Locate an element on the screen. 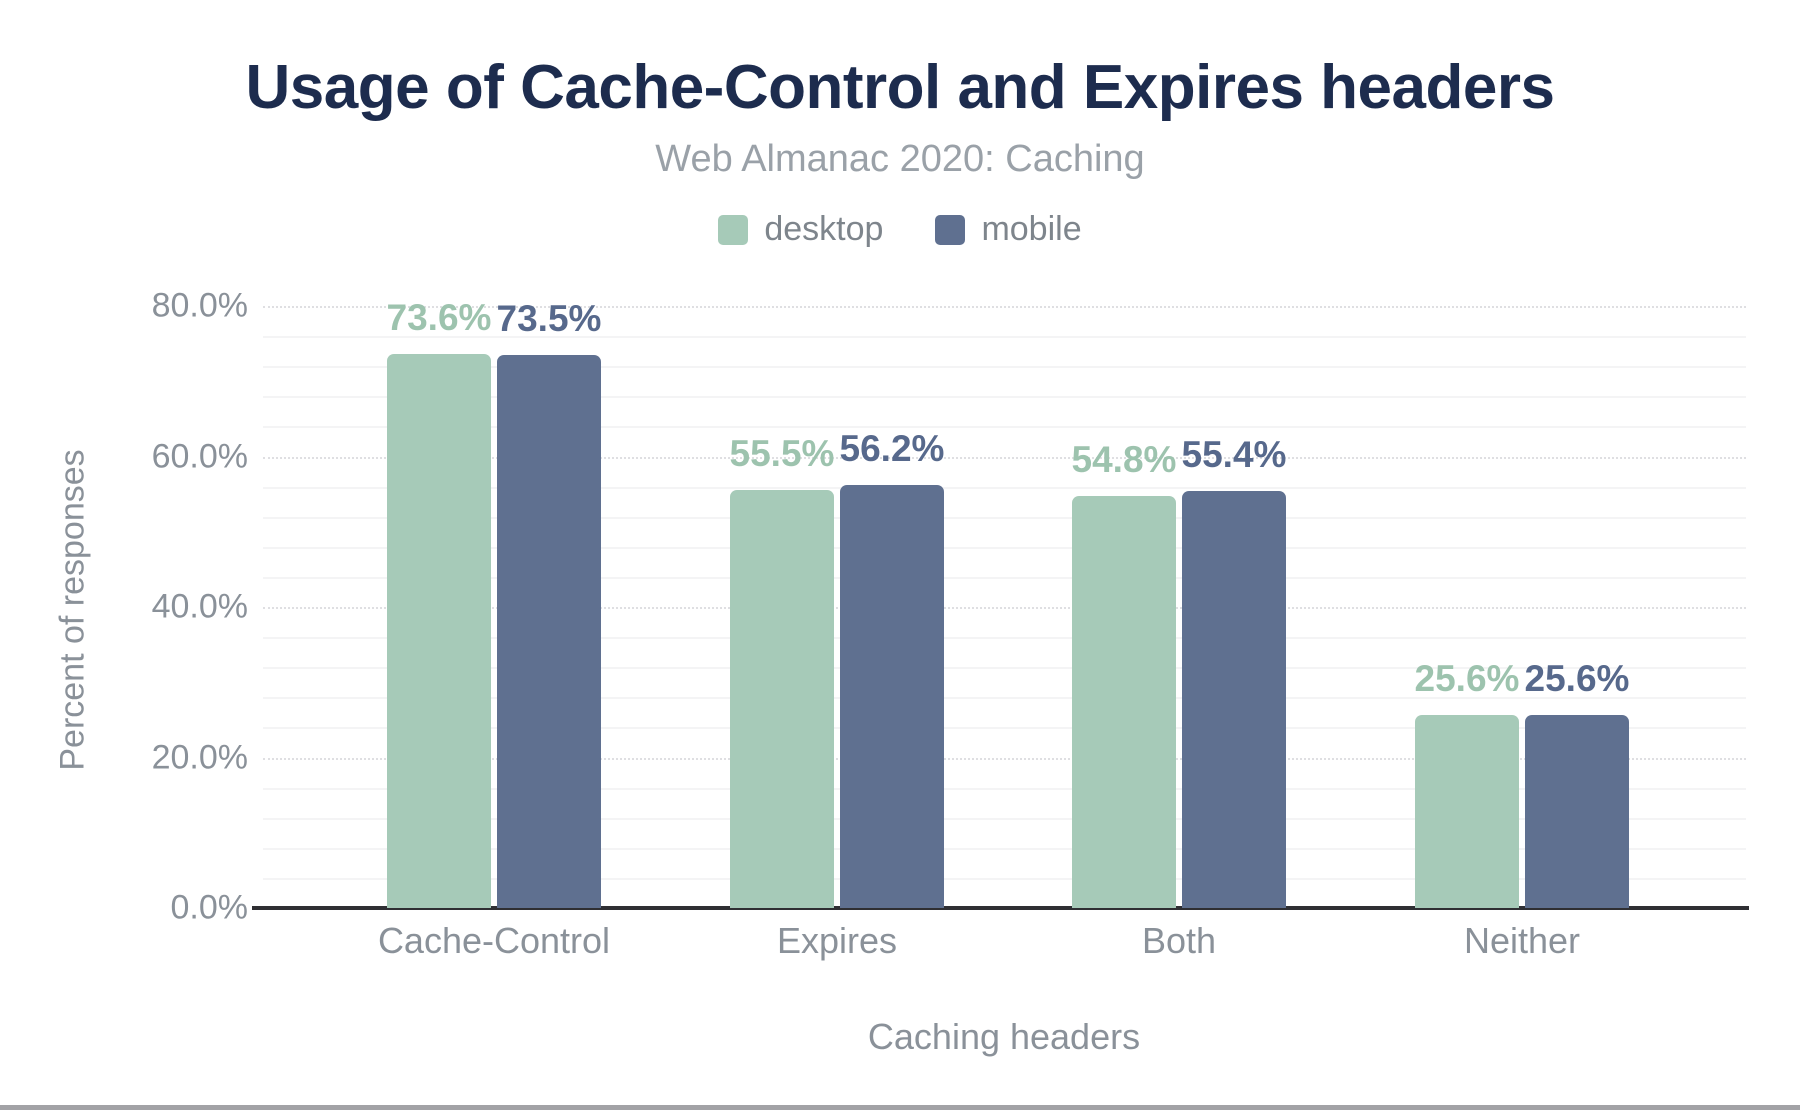  bar-mobile-cache-control is located at coordinates (549, 631).